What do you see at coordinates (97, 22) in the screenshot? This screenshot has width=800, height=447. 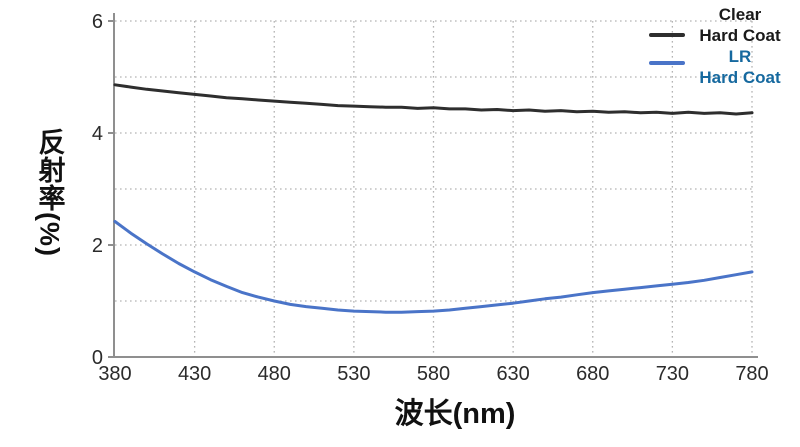 I see `y-tick-label: 6` at bounding box center [97, 22].